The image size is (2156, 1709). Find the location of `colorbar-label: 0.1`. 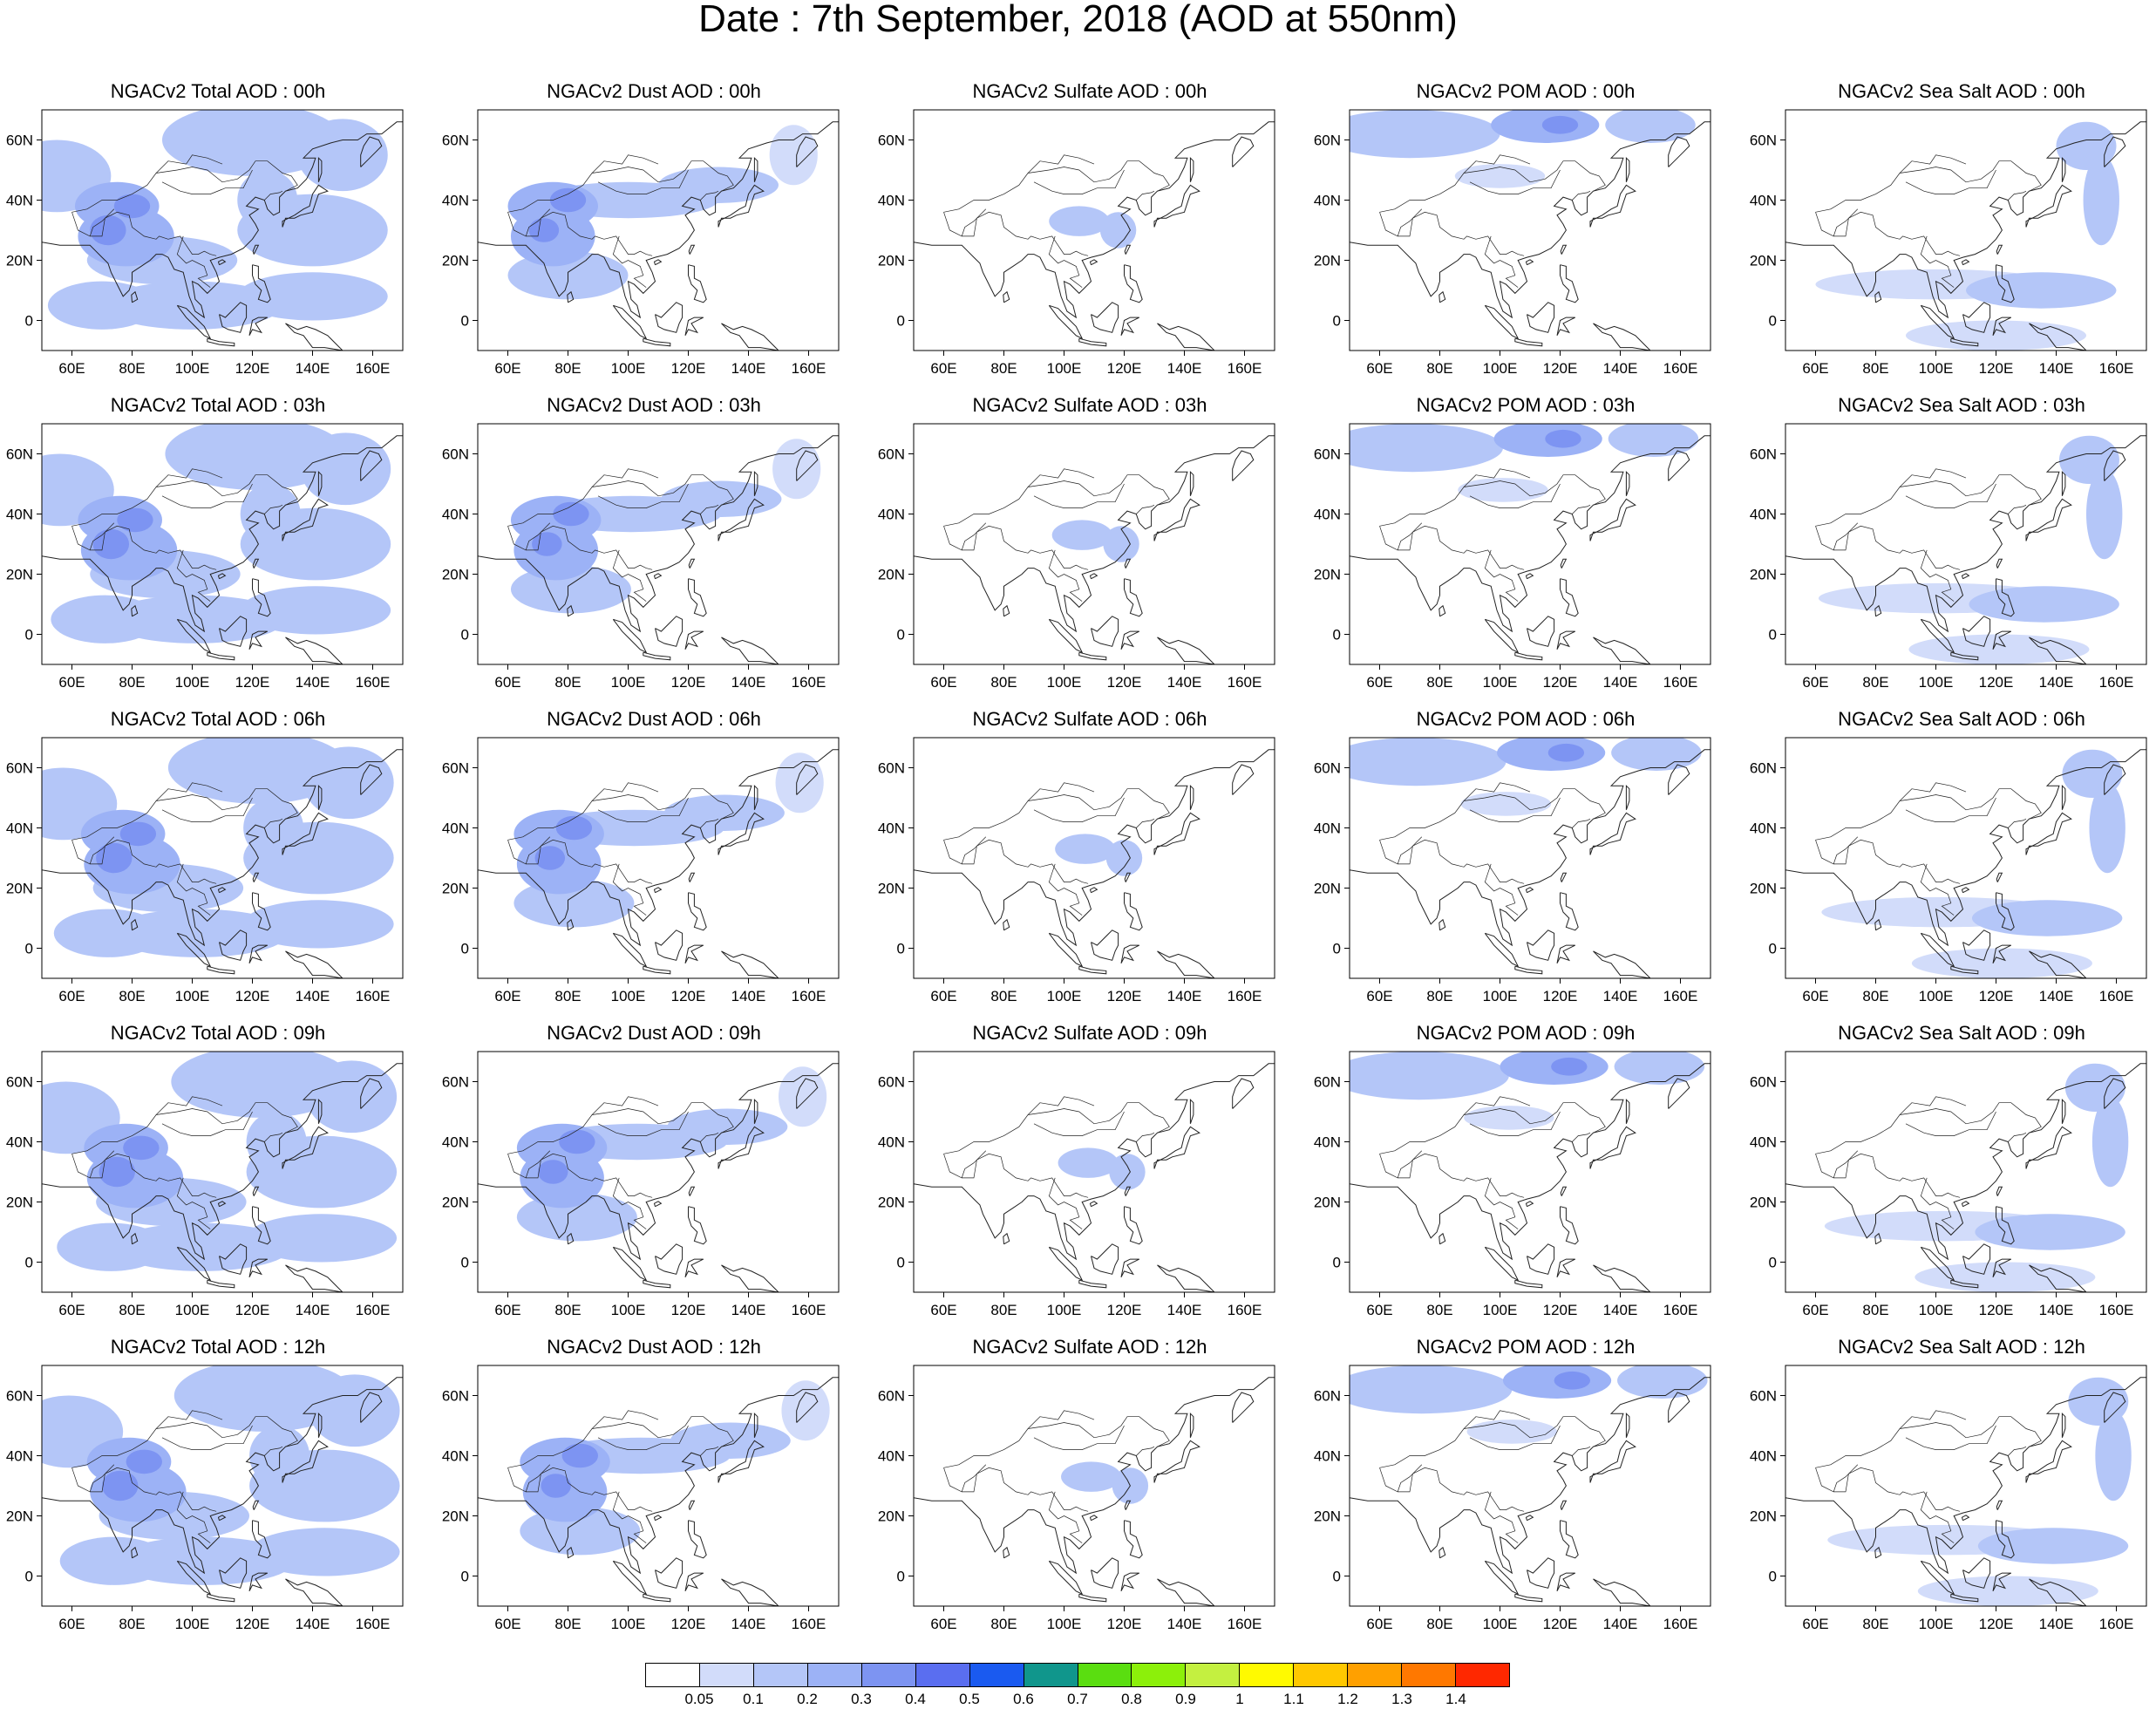

colorbar-label: 0.1 is located at coordinates (753, 1699).